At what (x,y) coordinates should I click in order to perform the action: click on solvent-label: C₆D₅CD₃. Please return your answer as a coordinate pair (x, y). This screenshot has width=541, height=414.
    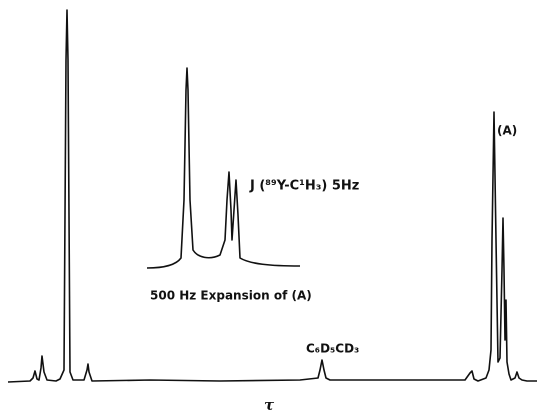
    Looking at the image, I should click on (332, 349).